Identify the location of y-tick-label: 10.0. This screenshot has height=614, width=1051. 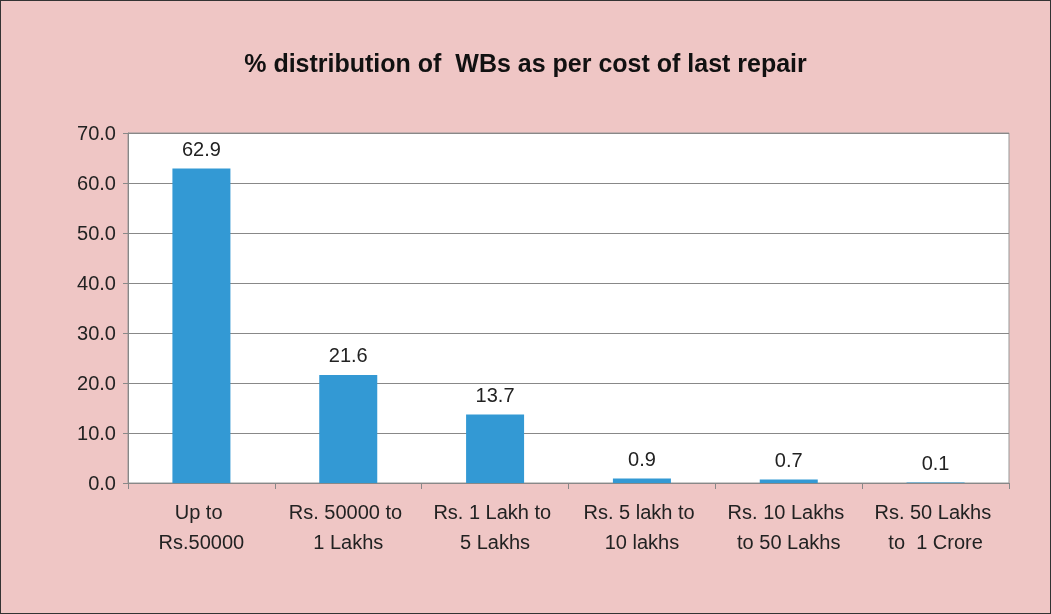
(96, 433).